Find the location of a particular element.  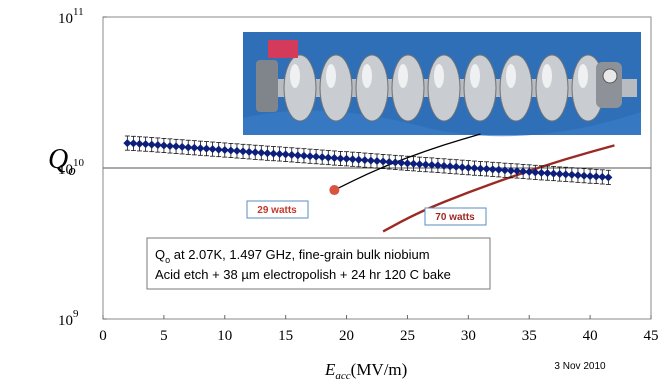

date-note: 3 Nov 2010 is located at coordinates (580, 366).